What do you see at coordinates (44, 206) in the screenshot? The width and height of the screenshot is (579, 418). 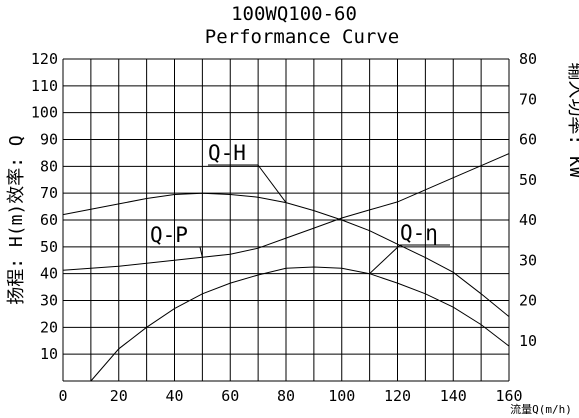 I see `y-left-tick-labels: 10 20 30 40 50 60 70 80 90 100 110 120` at bounding box center [44, 206].